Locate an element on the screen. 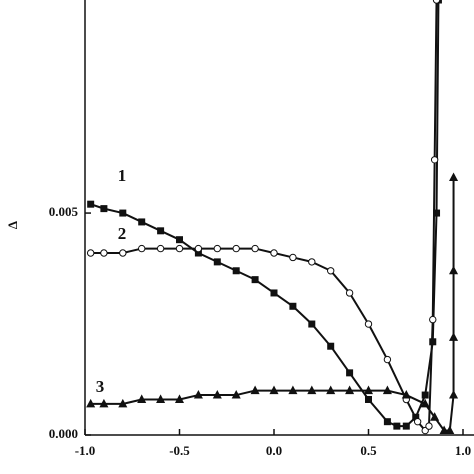  series-annotation: 2 is located at coordinates (122, 233).